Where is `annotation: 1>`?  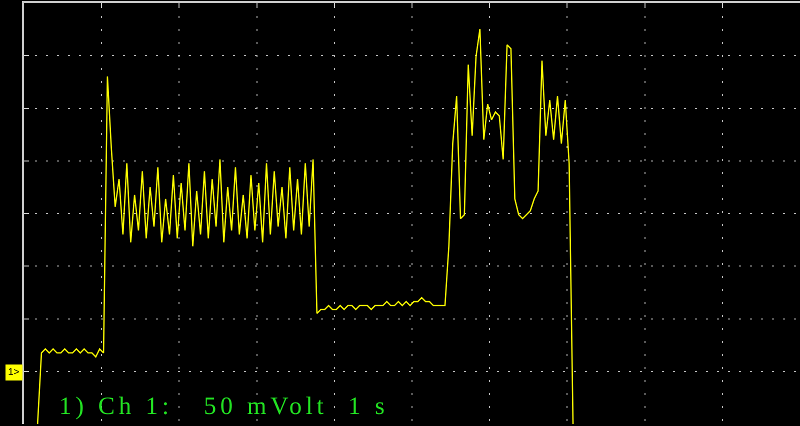 annotation: 1> is located at coordinates (14, 372).